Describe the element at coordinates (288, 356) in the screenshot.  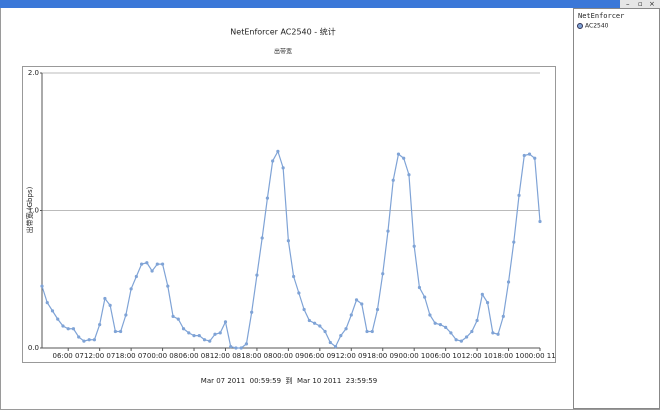
I see `x-tick-label: 00:00 09` at that location.